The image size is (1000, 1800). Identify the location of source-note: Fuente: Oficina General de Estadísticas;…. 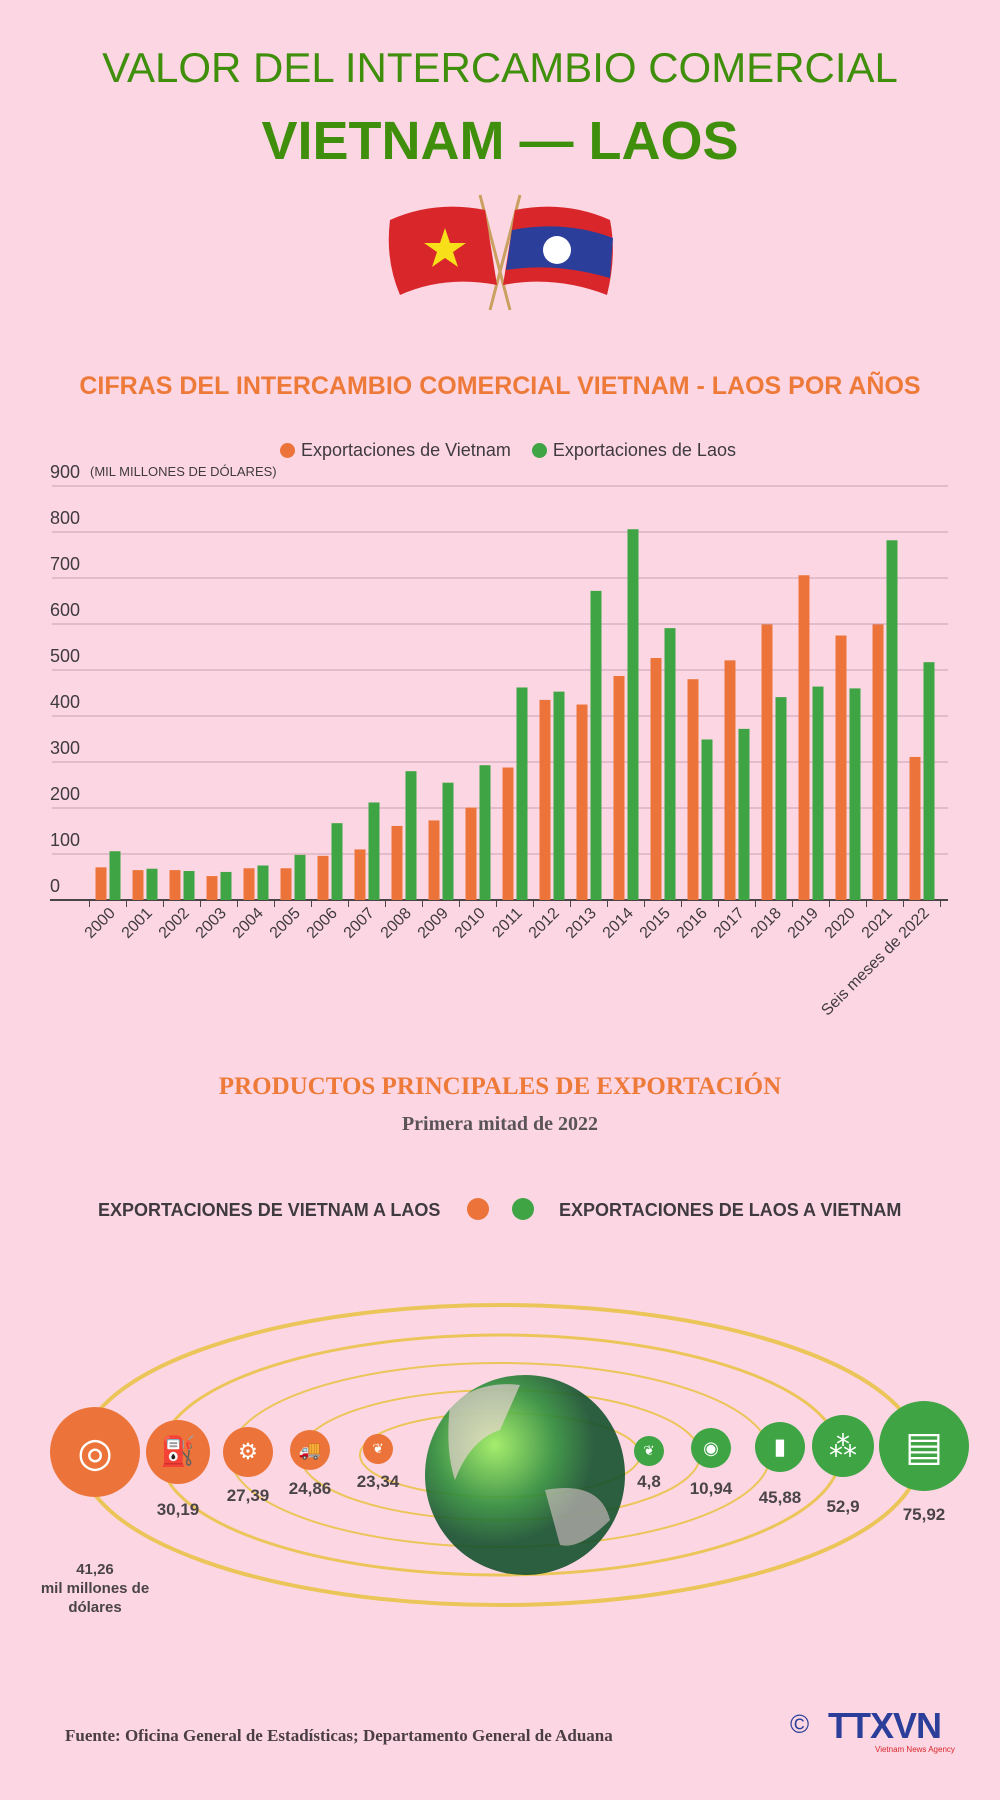
(339, 1735).